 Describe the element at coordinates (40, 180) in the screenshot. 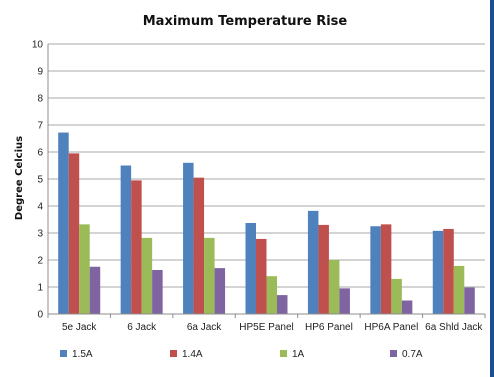

I see `y-tick-label: 5` at that location.